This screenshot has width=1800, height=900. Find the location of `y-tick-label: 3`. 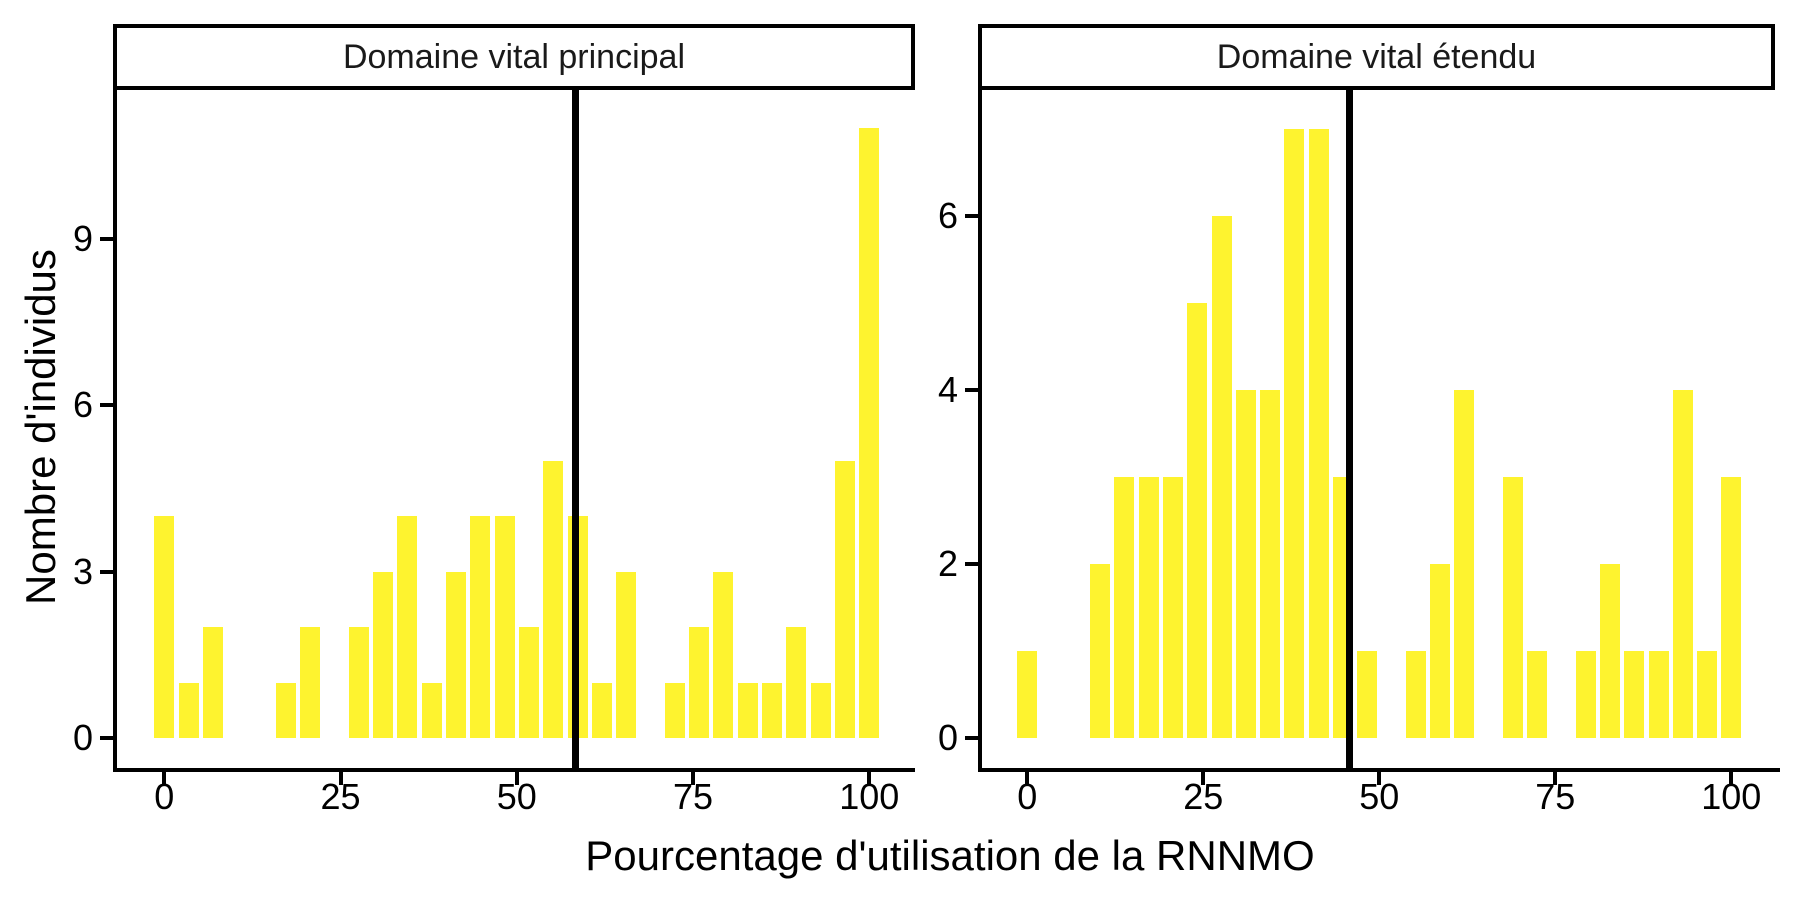

y-tick-label: 3 is located at coordinates (82, 571).